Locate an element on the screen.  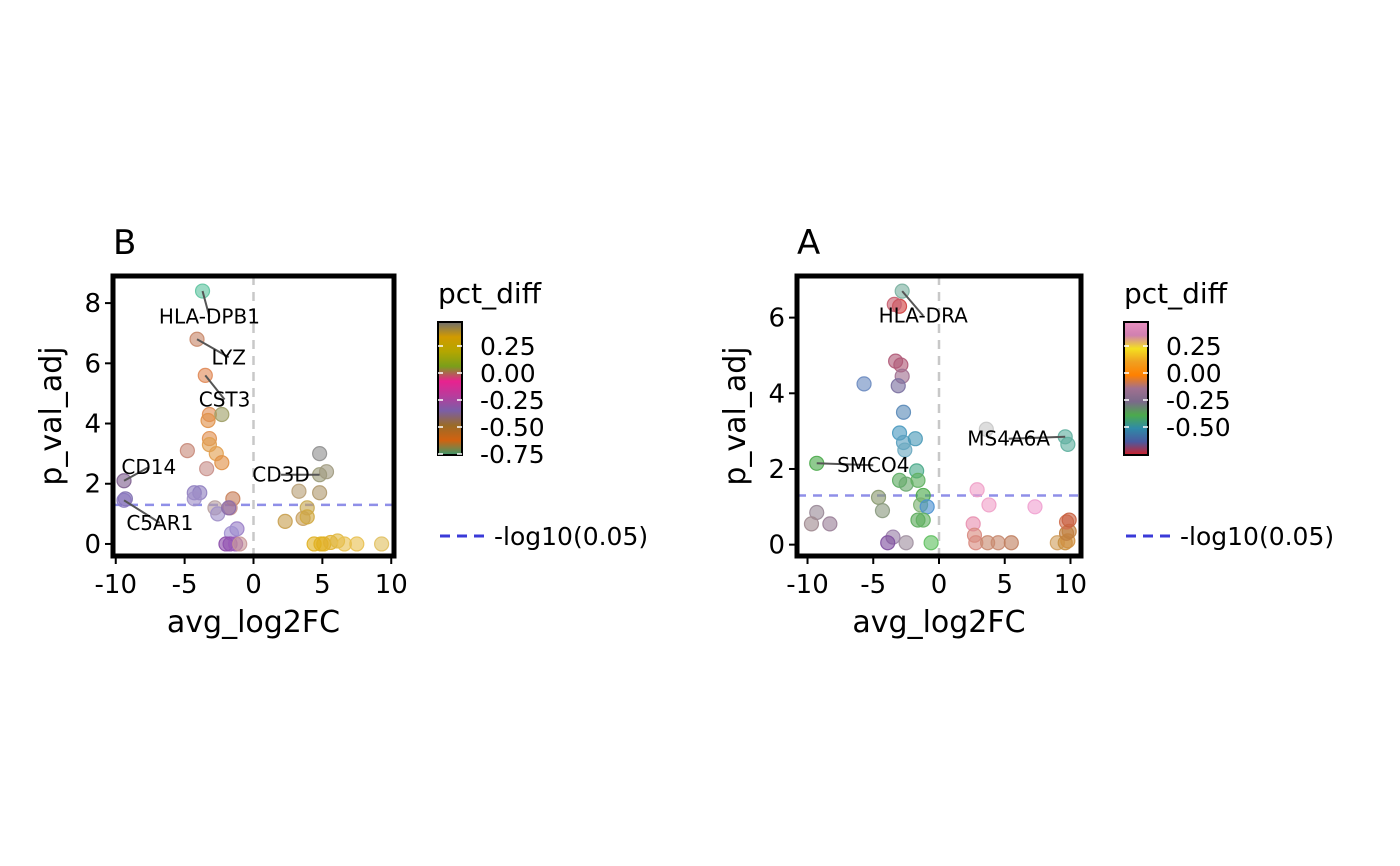
gene-label: LYZ is located at coordinates (229, 357).